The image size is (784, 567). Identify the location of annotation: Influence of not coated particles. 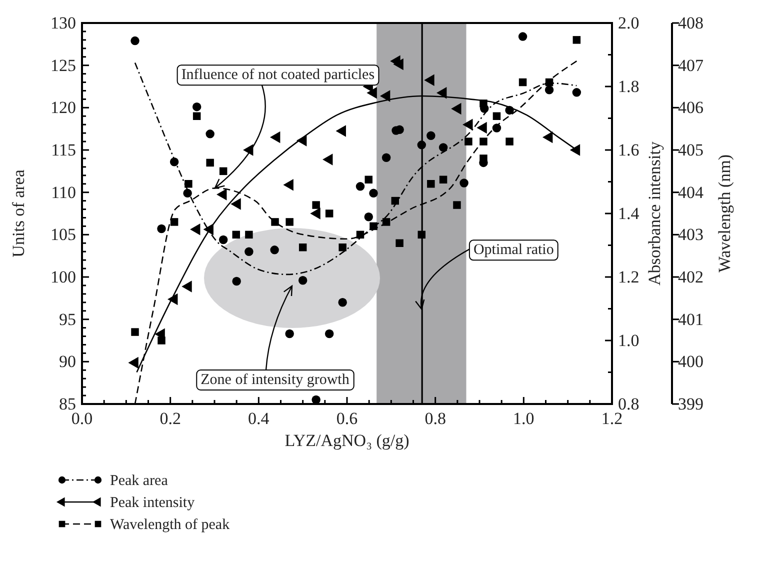
(278, 75).